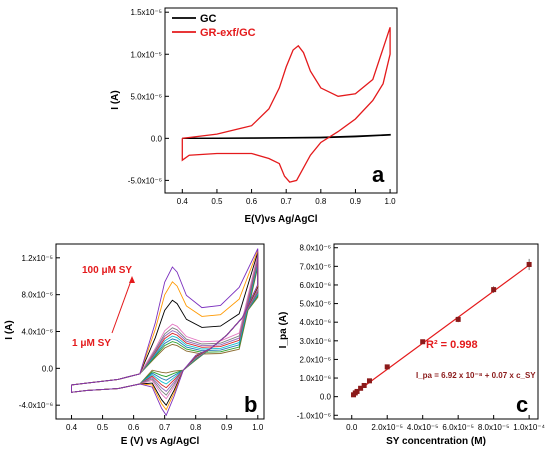 The image size is (550, 452). I want to click on panel-a-x-axis-label: E(V)vs Ag/AgCl, so click(281, 219).